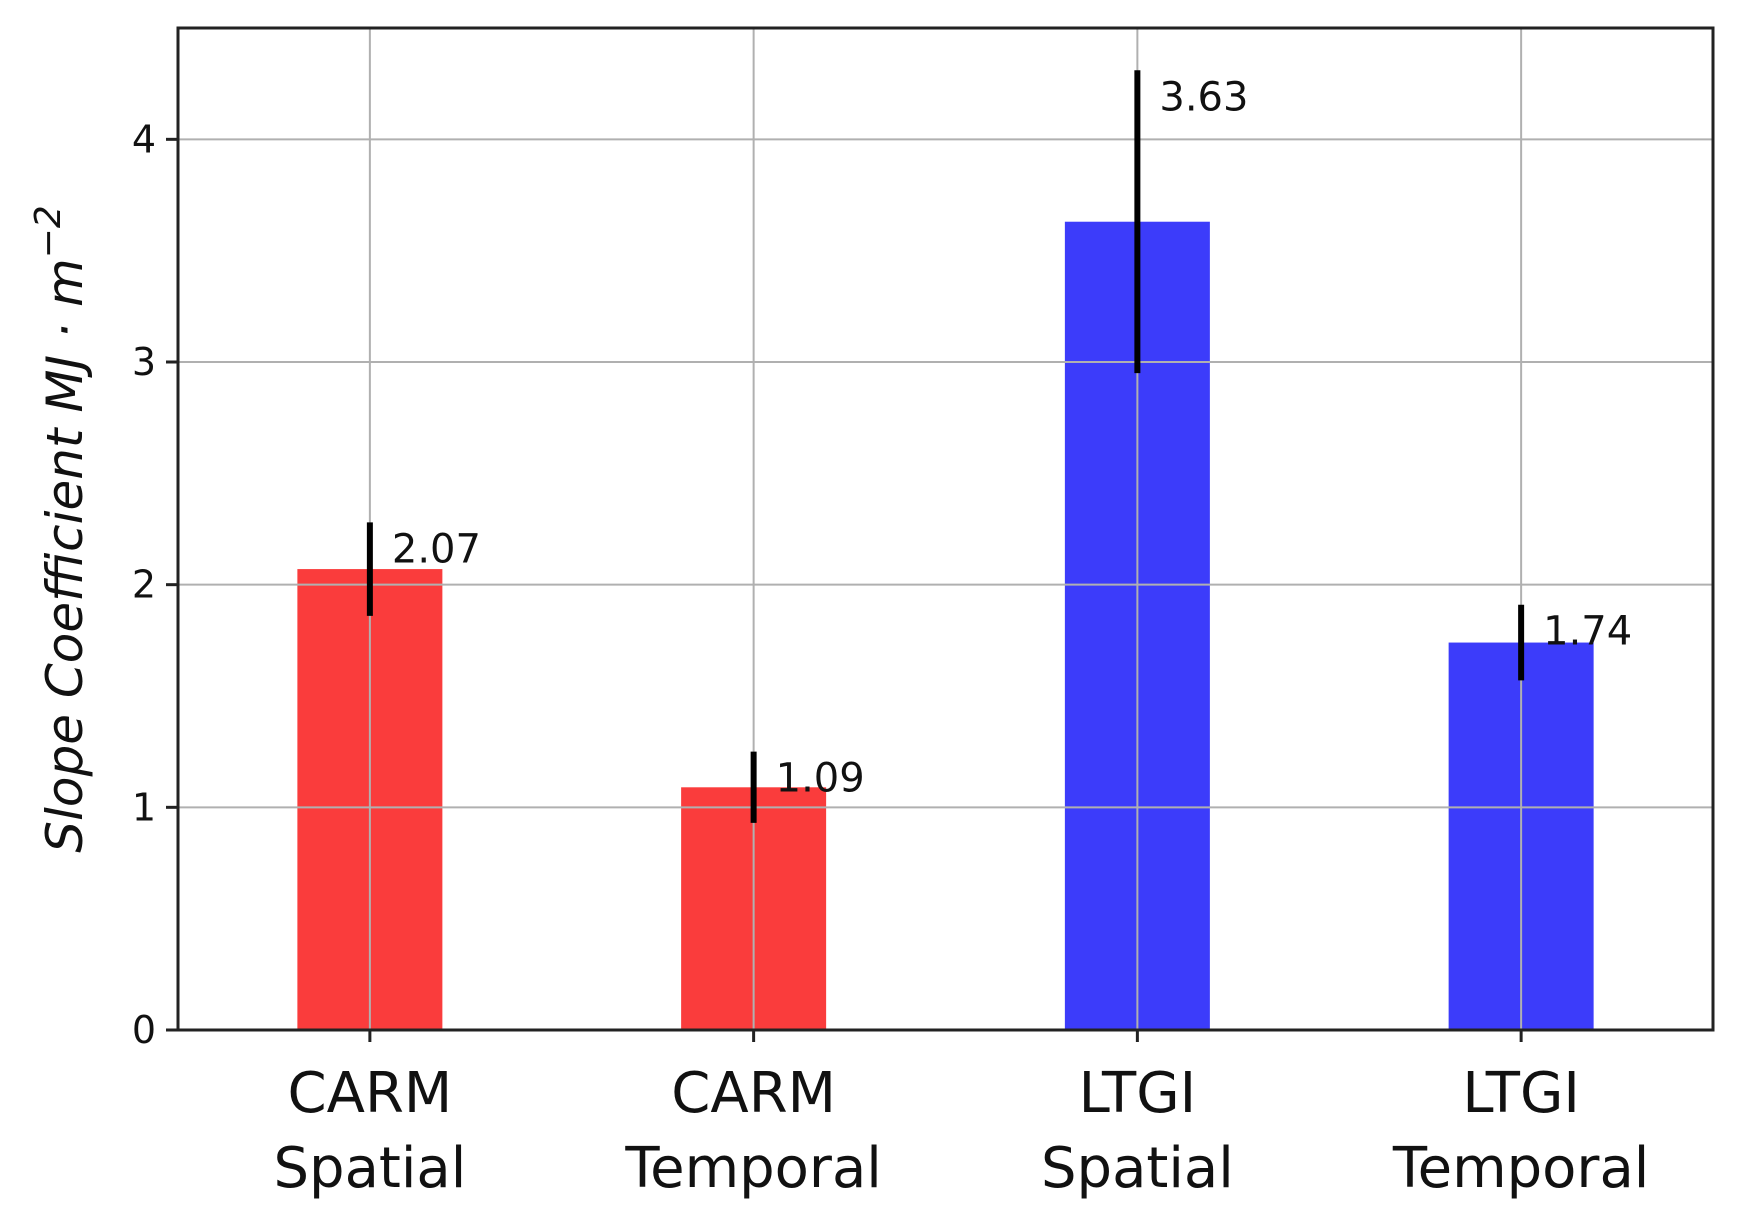 The width and height of the screenshot is (1743, 1215). What do you see at coordinates (436, 549) in the screenshot?
I see `data-label-0: 2.07` at bounding box center [436, 549].